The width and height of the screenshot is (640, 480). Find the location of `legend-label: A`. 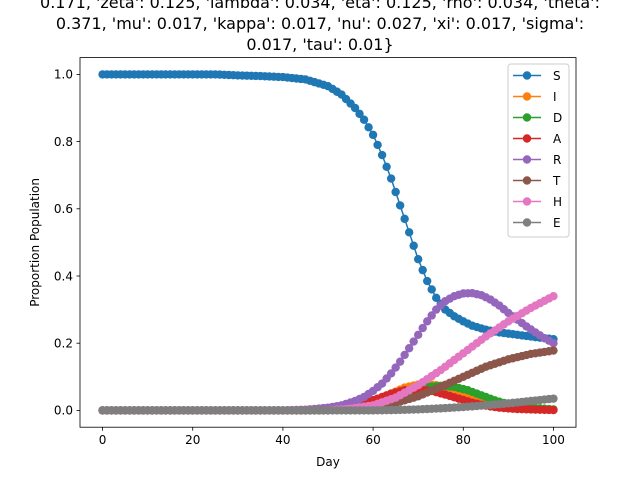

legend-label: A is located at coordinates (557, 139).